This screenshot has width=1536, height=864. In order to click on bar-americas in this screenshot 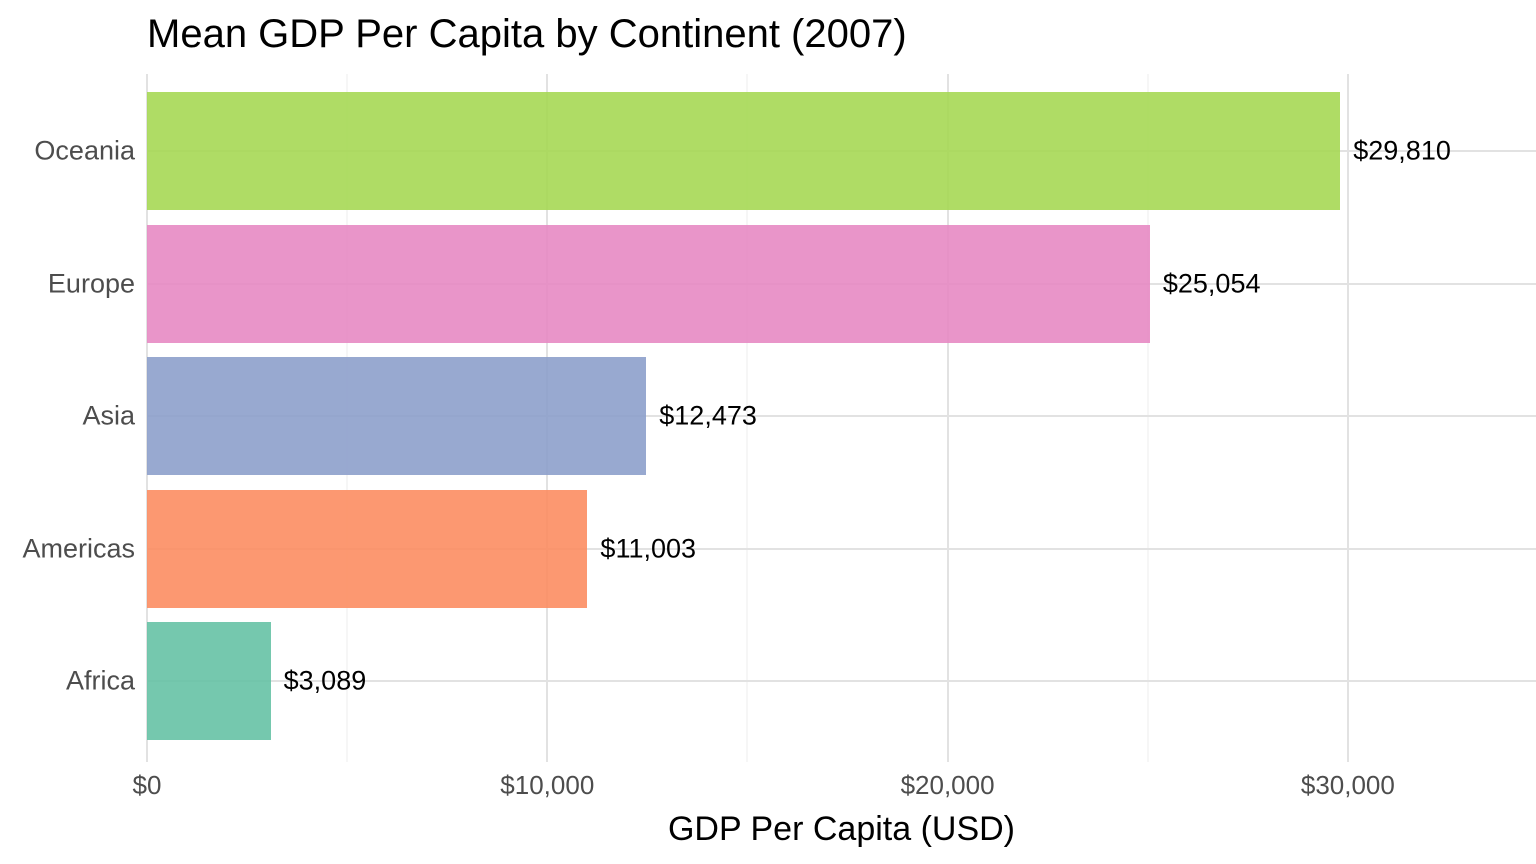, I will do `click(367, 548)`.